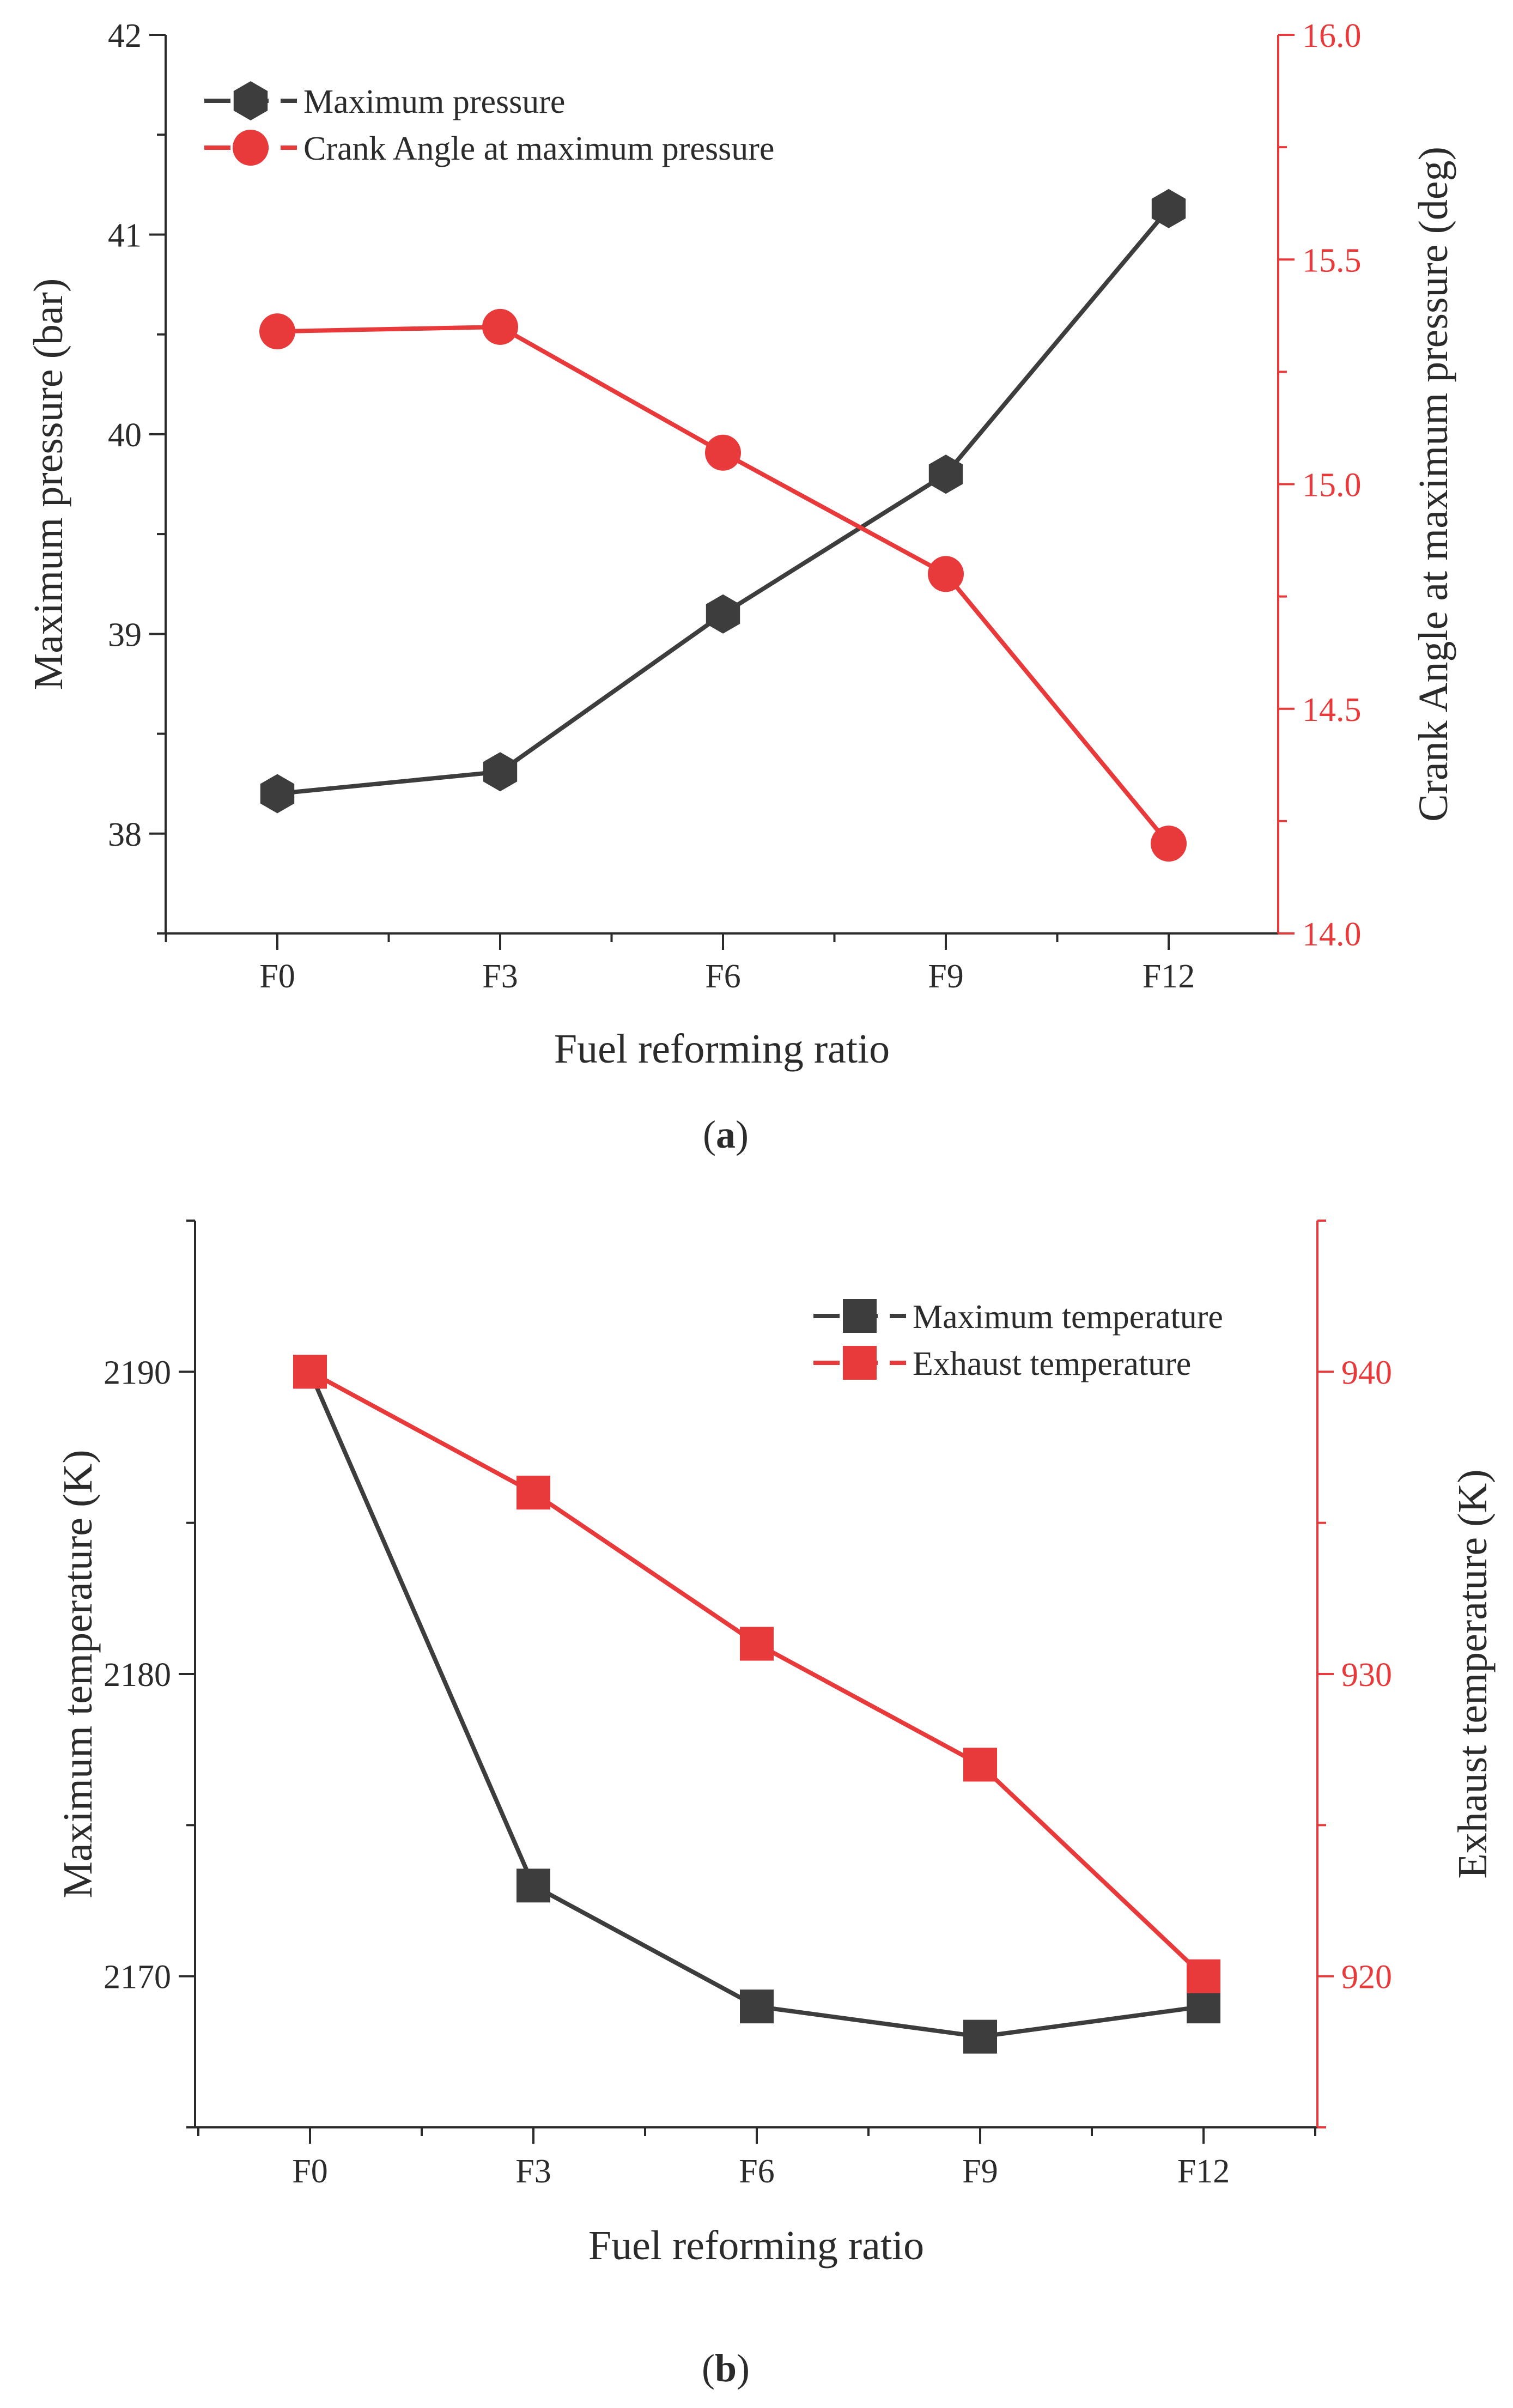 The height and width of the screenshot is (2408, 1513). Describe the element at coordinates (1052, 1364) in the screenshot. I see `legend-label-1: Exhaust temperature` at that location.